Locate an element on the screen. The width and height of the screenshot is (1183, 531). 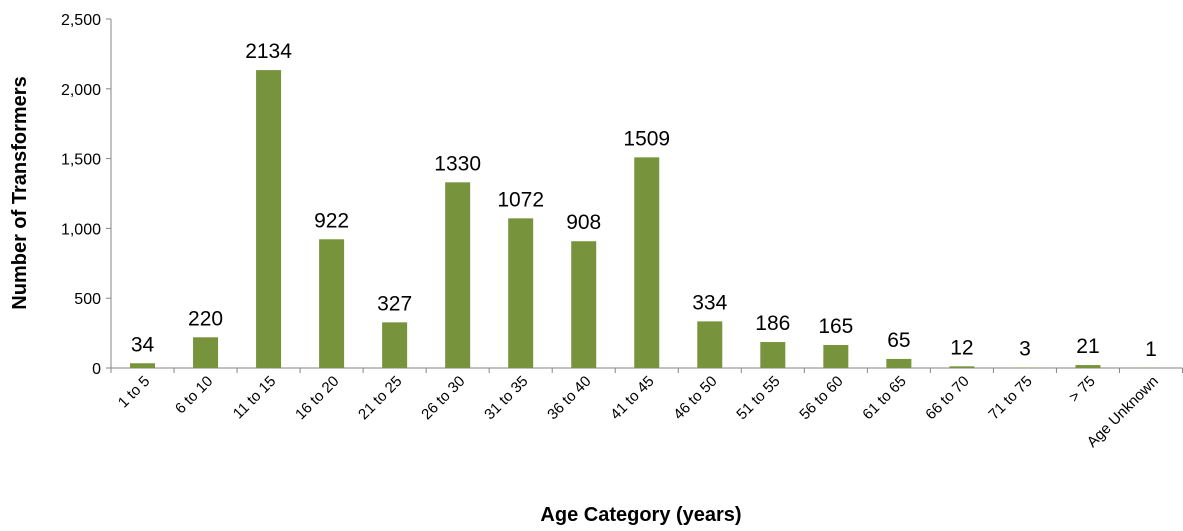
y-tick-label: 1,000 is located at coordinates (81, 229).